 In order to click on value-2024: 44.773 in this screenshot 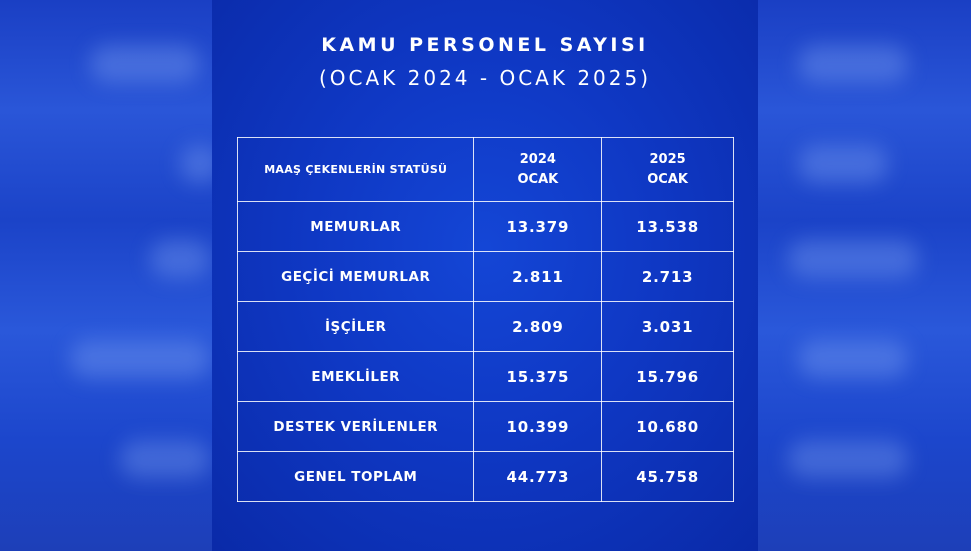, I will do `click(538, 476)`.